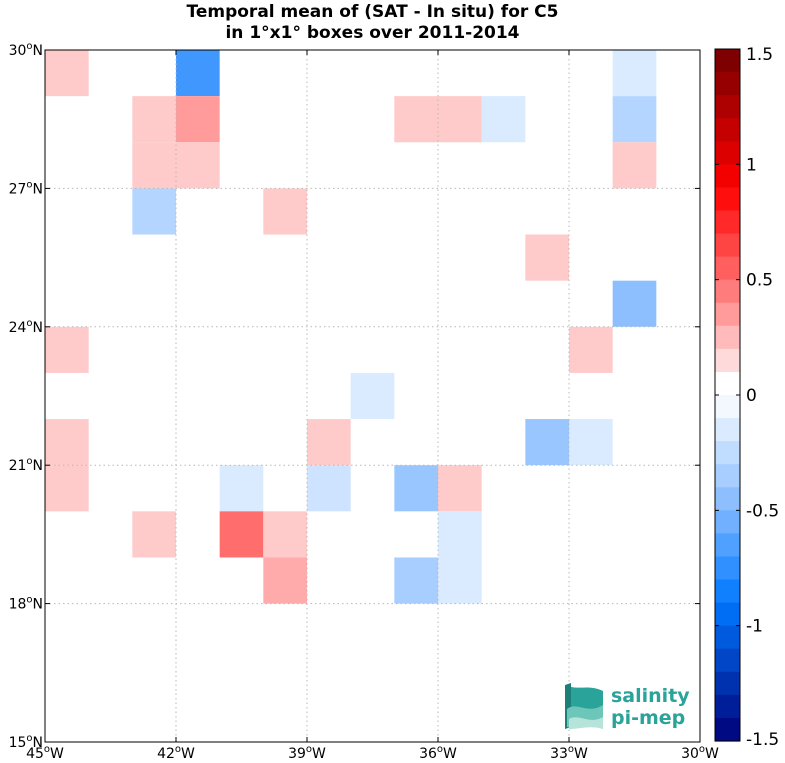  Describe the element at coordinates (45, 753) in the screenshot. I see `x-tick-label: 45oW` at that location.